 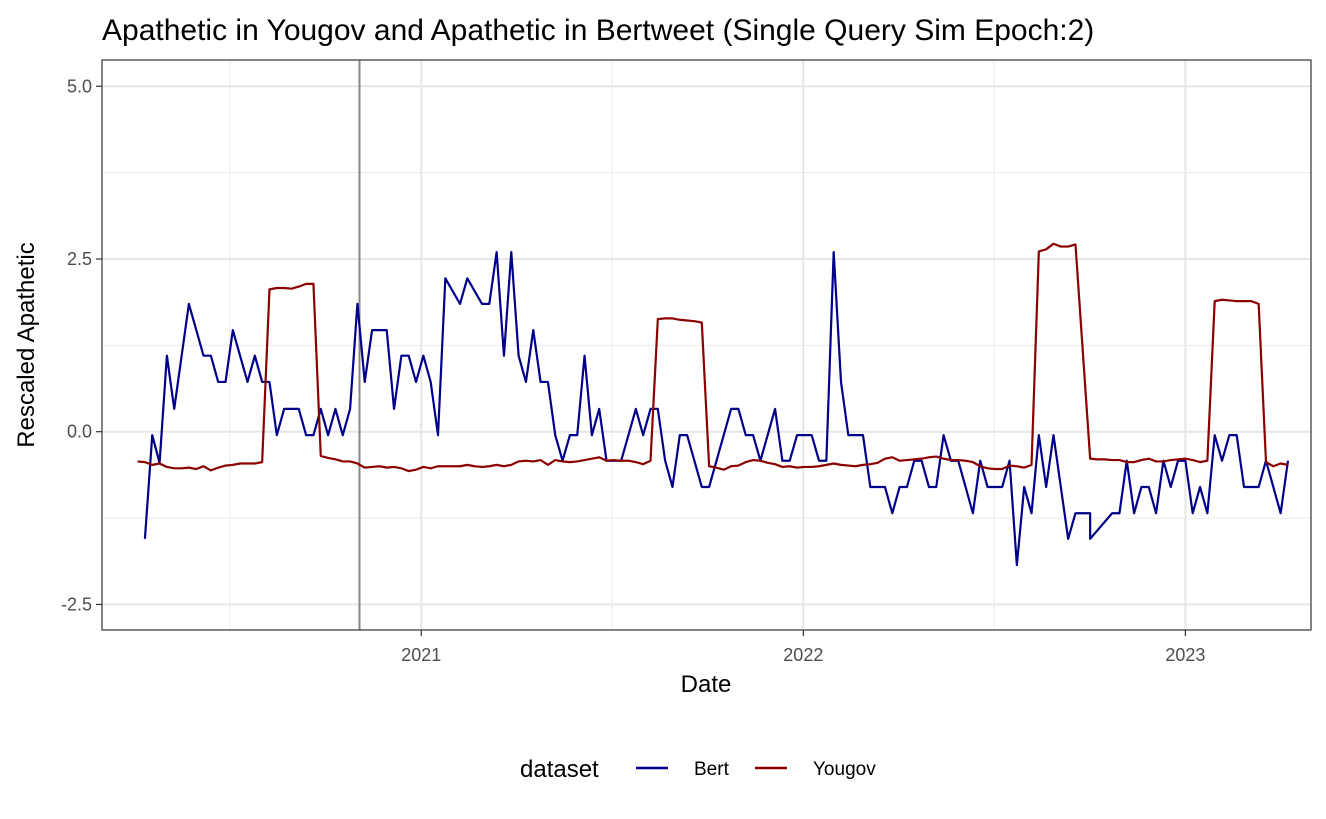 What do you see at coordinates (76, 604) in the screenshot?
I see `y-tick-label: -2.5` at bounding box center [76, 604].